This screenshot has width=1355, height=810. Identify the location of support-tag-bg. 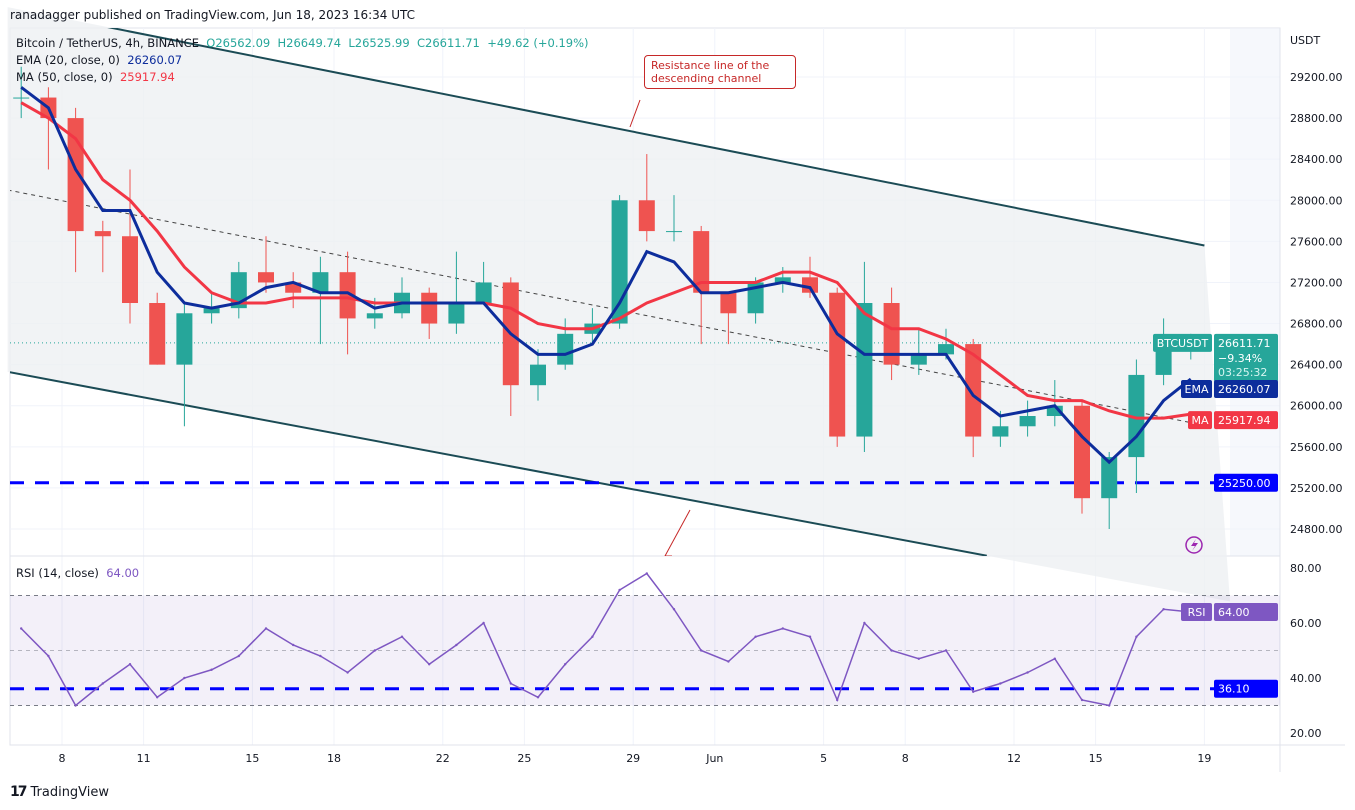
(1246, 482).